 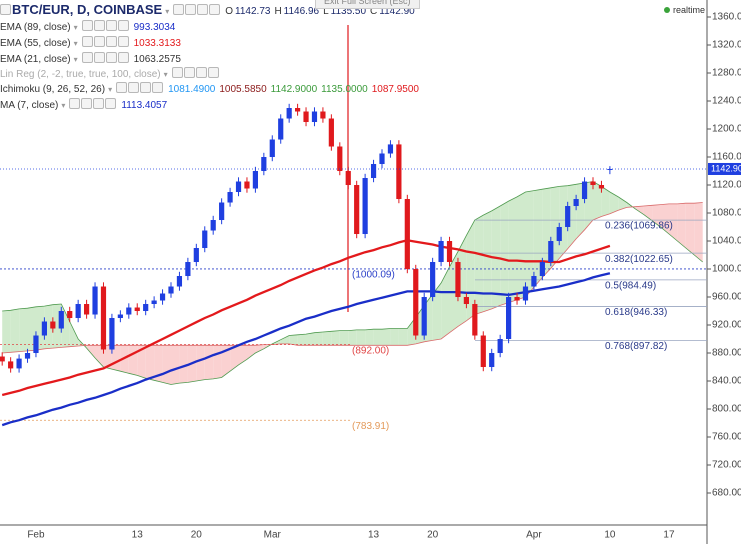 What do you see at coordinates (35, 27) in the screenshot?
I see `study-name: EMA (89, close)` at bounding box center [35, 27].